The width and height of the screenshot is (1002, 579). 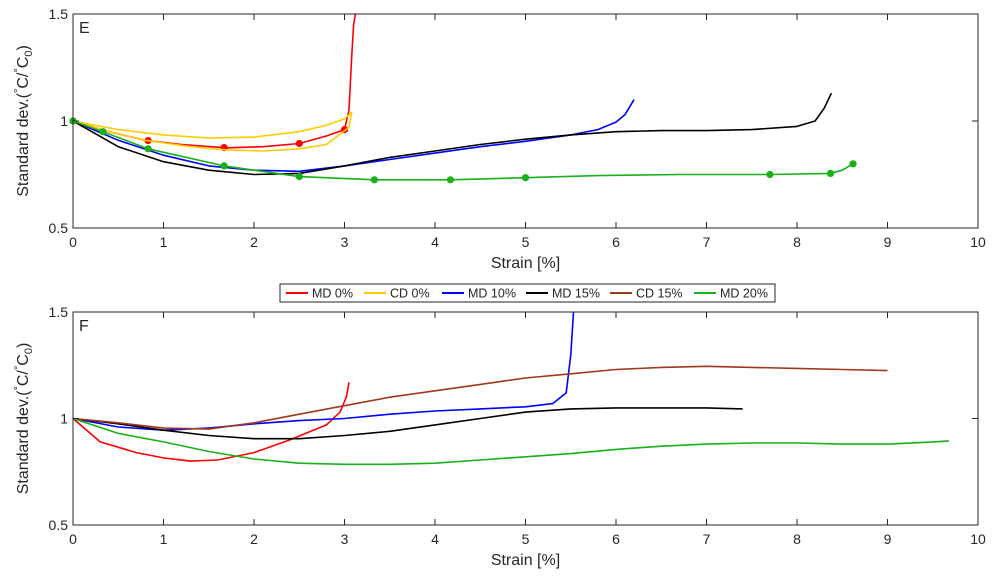 What do you see at coordinates (659, 294) in the screenshot?
I see `legend-label-cd-15pct: CD 15%` at bounding box center [659, 294].